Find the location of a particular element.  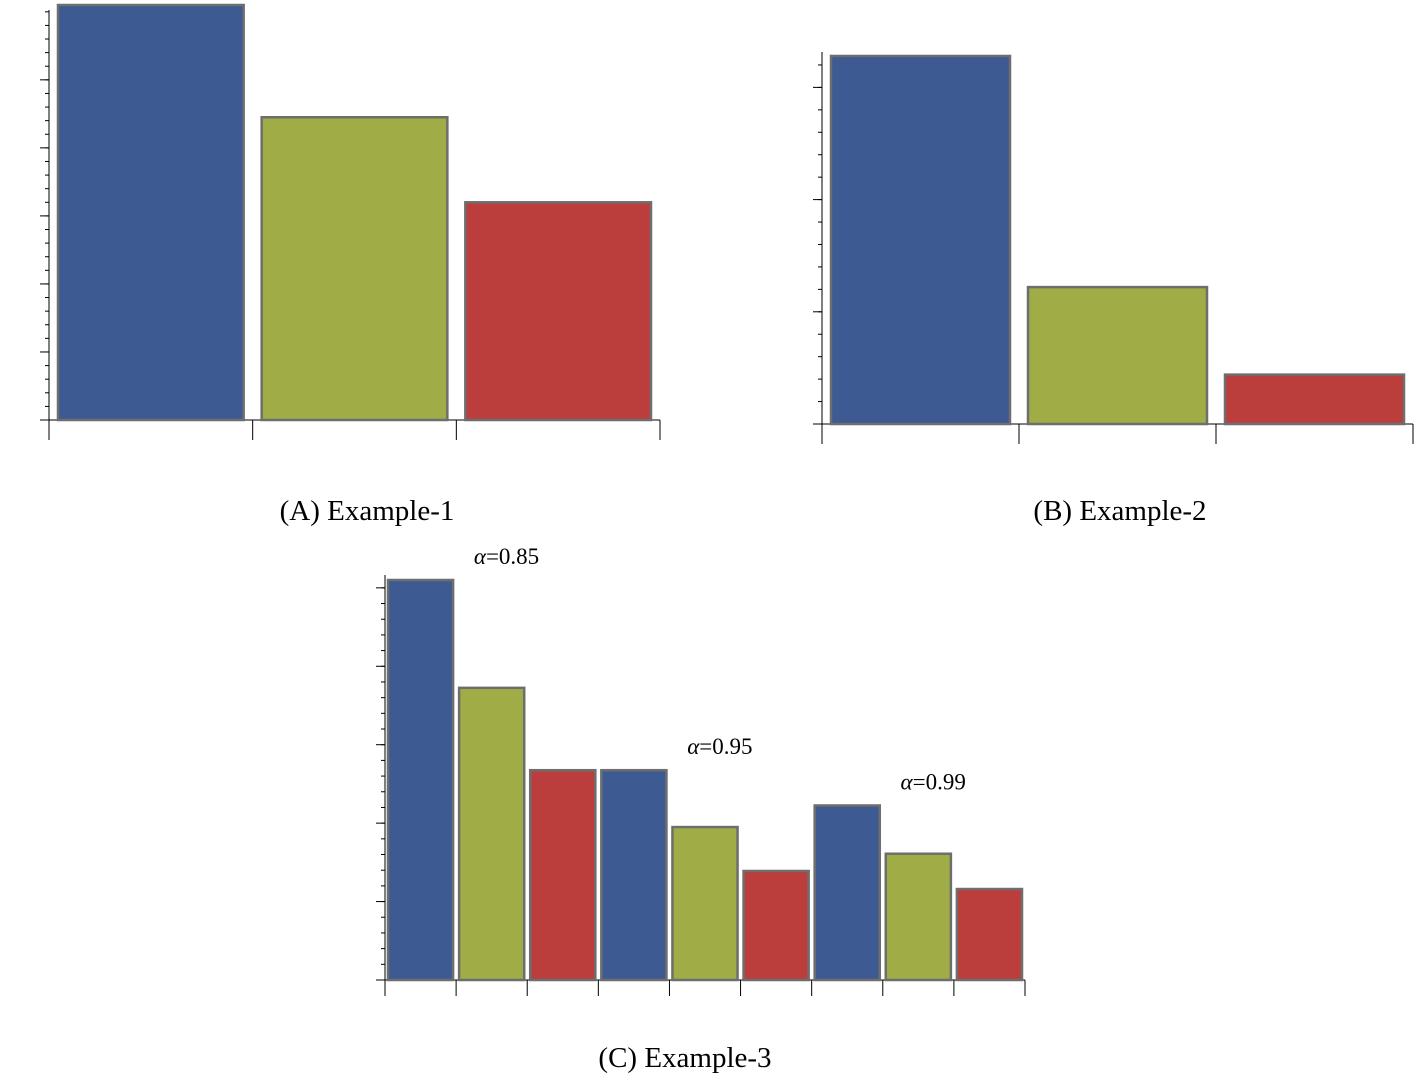

alpha-annotation: α=0.85 is located at coordinates (506, 556).